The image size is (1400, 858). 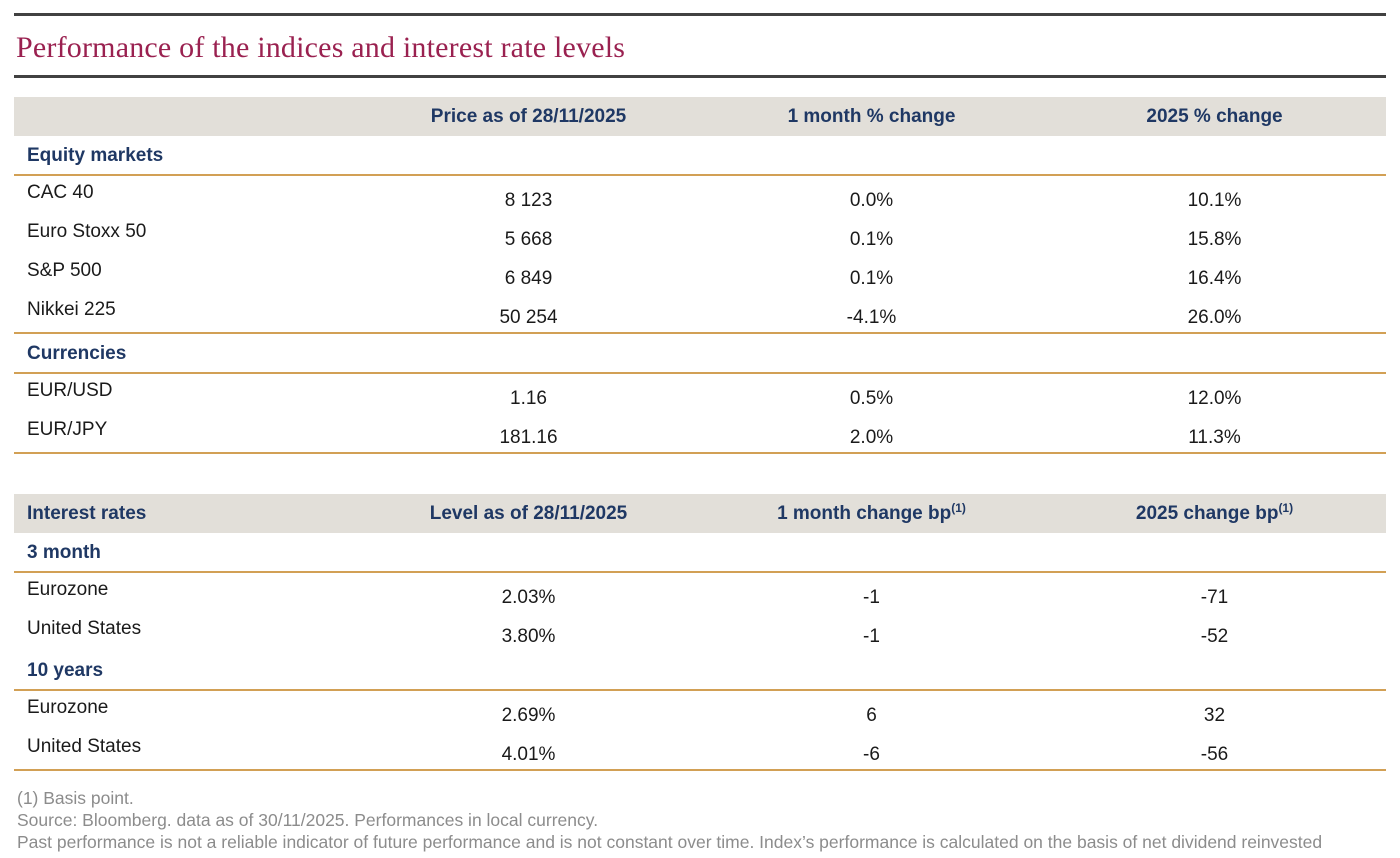 I want to click on rates-col-header-2025-change: 2025 change bp(1), so click(x=1214, y=513).